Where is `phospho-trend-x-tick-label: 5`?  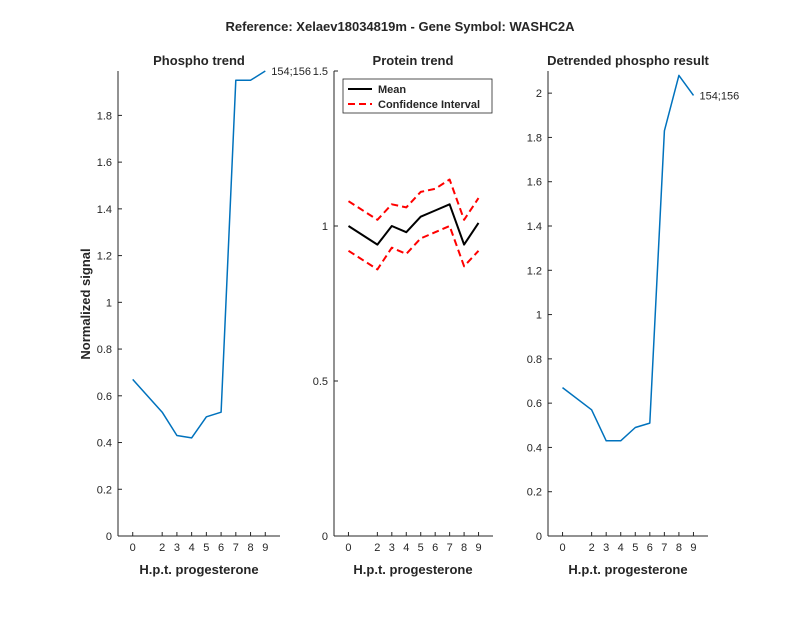 phospho-trend-x-tick-label: 5 is located at coordinates (206, 548).